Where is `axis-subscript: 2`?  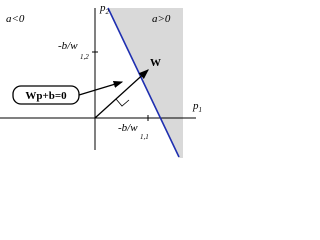
axis-subscript: 2 is located at coordinates (108, 12).